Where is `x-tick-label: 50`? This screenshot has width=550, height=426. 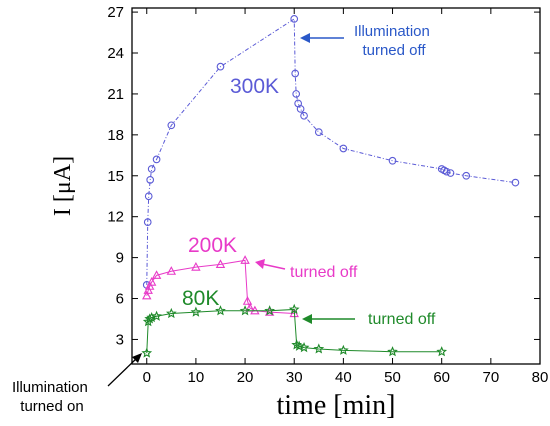 x-tick-label: 50 is located at coordinates (392, 377).